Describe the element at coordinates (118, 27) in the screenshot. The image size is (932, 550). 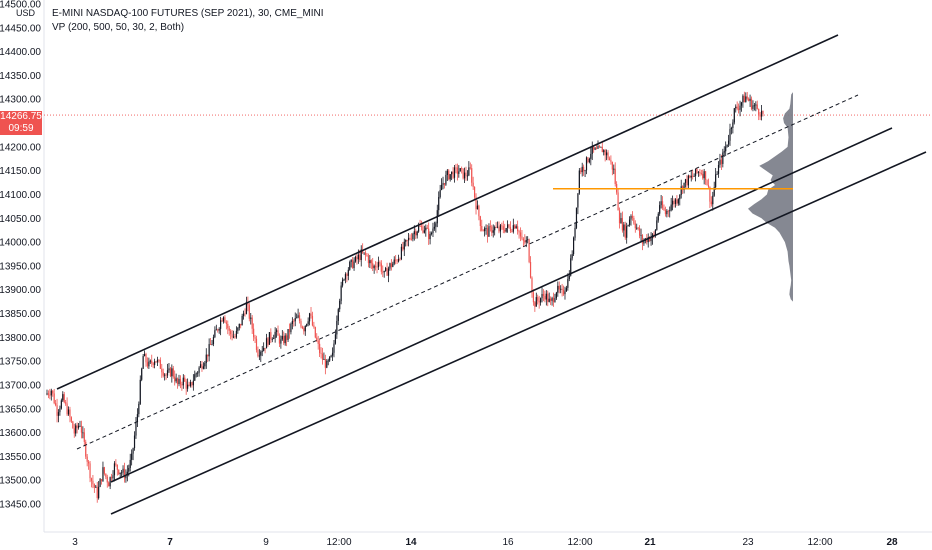
I see `indicator-legend: VP (200, 500, 50, 30, 2, Both)` at that location.